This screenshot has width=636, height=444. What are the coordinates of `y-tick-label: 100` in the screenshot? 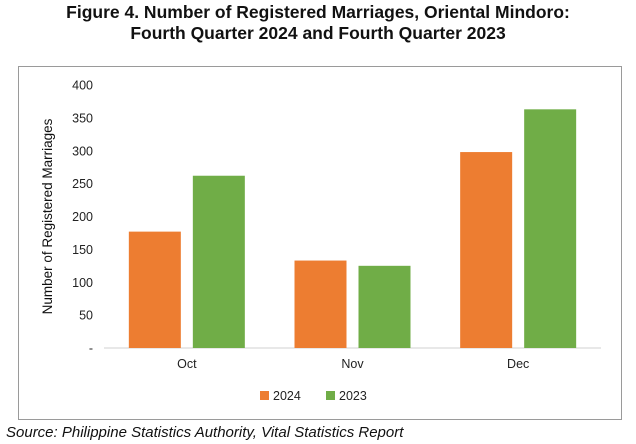 It's located at (82, 283).